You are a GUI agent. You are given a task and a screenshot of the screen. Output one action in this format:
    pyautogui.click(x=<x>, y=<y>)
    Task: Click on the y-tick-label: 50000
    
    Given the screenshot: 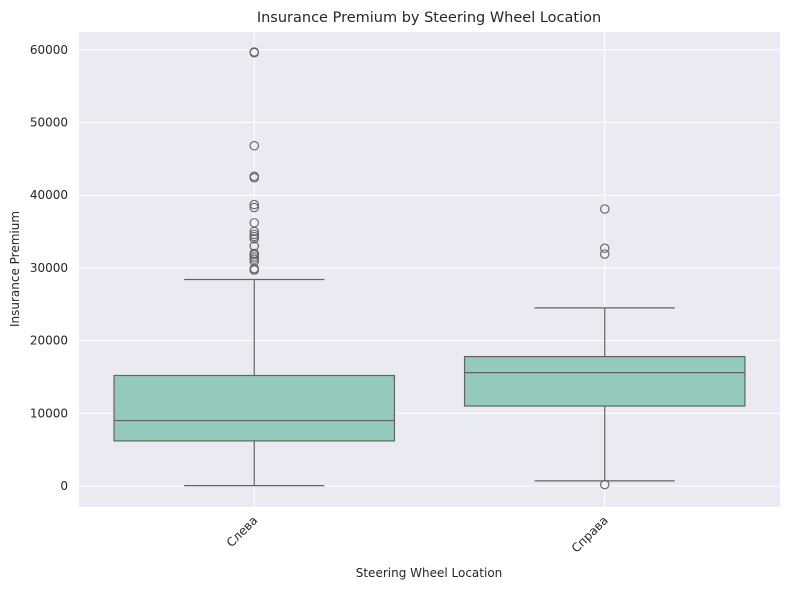 What is the action you would take?
    pyautogui.click(x=49, y=123)
    